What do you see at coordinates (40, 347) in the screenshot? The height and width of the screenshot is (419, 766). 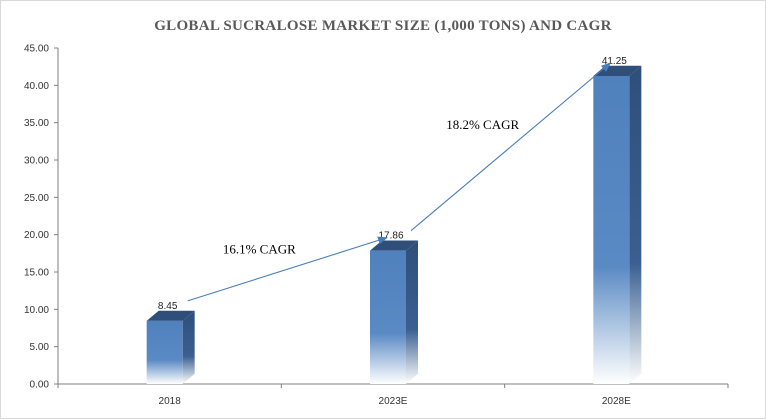 I see `y-tick-label: 5.00` at bounding box center [40, 347].